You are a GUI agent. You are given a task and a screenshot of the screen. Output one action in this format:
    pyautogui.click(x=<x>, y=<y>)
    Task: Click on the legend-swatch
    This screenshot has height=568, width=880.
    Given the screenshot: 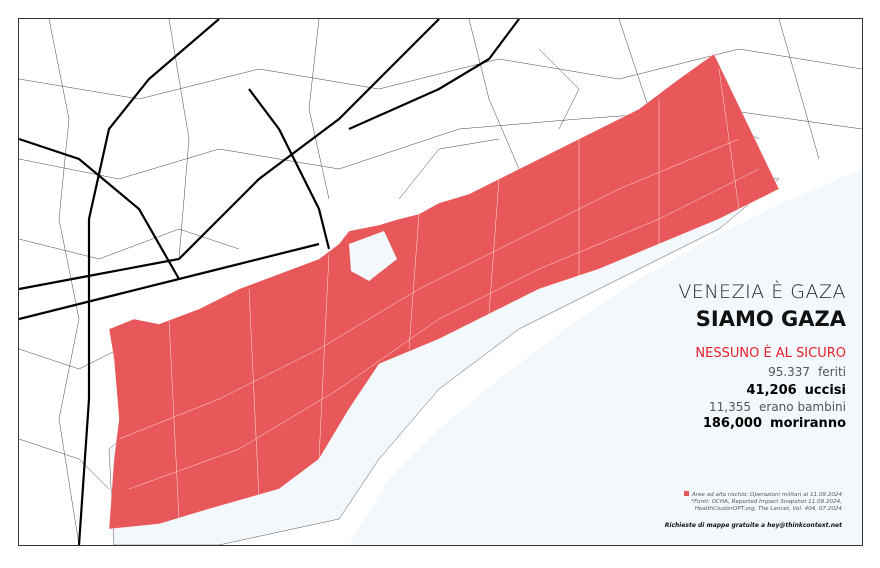 What is the action you would take?
    pyautogui.click(x=686, y=493)
    